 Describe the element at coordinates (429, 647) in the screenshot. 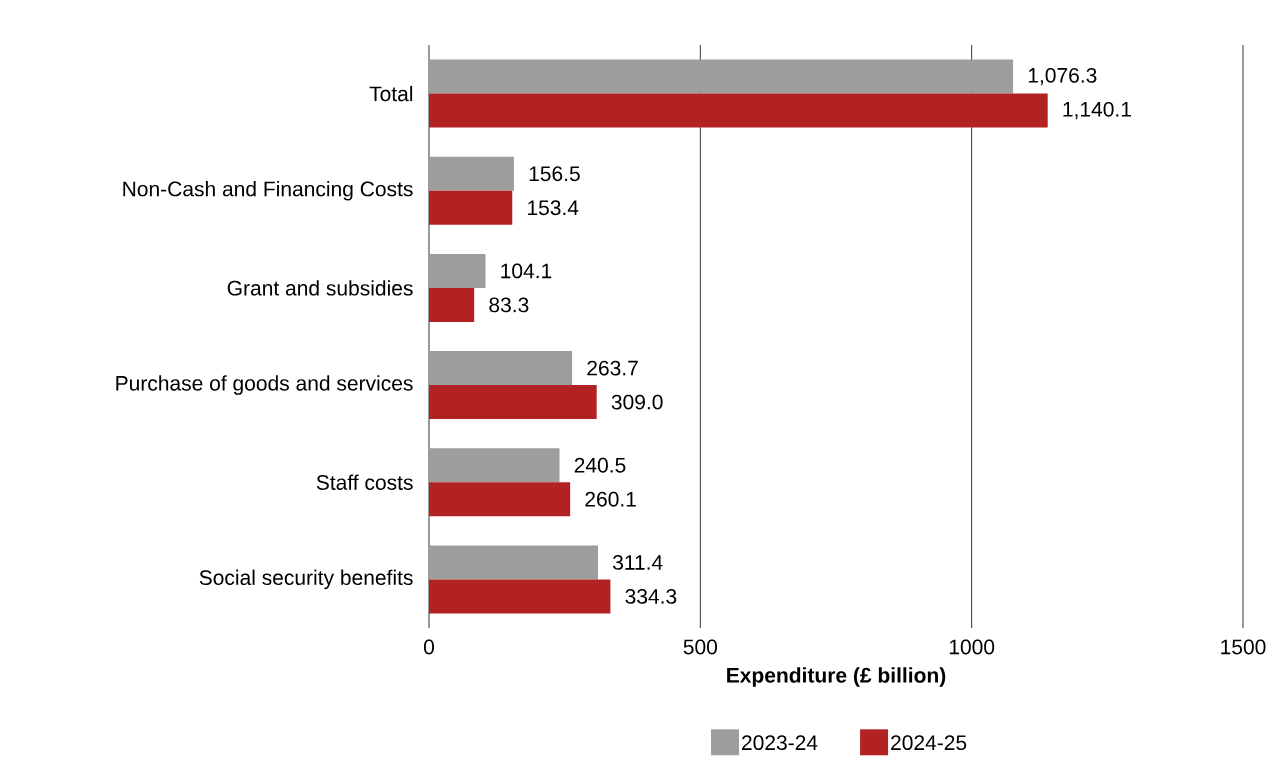

I see `x-tick-label: 0` at that location.